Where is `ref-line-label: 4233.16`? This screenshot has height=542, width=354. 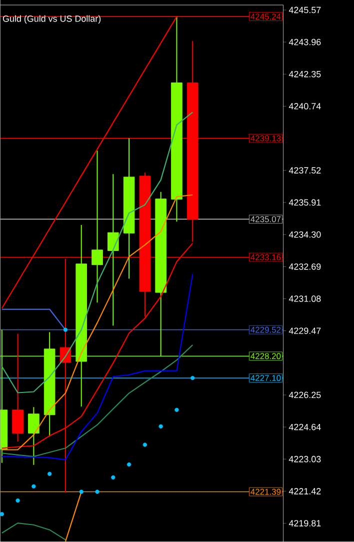
ref-line-label: 4233.16 is located at coordinates (265, 257).